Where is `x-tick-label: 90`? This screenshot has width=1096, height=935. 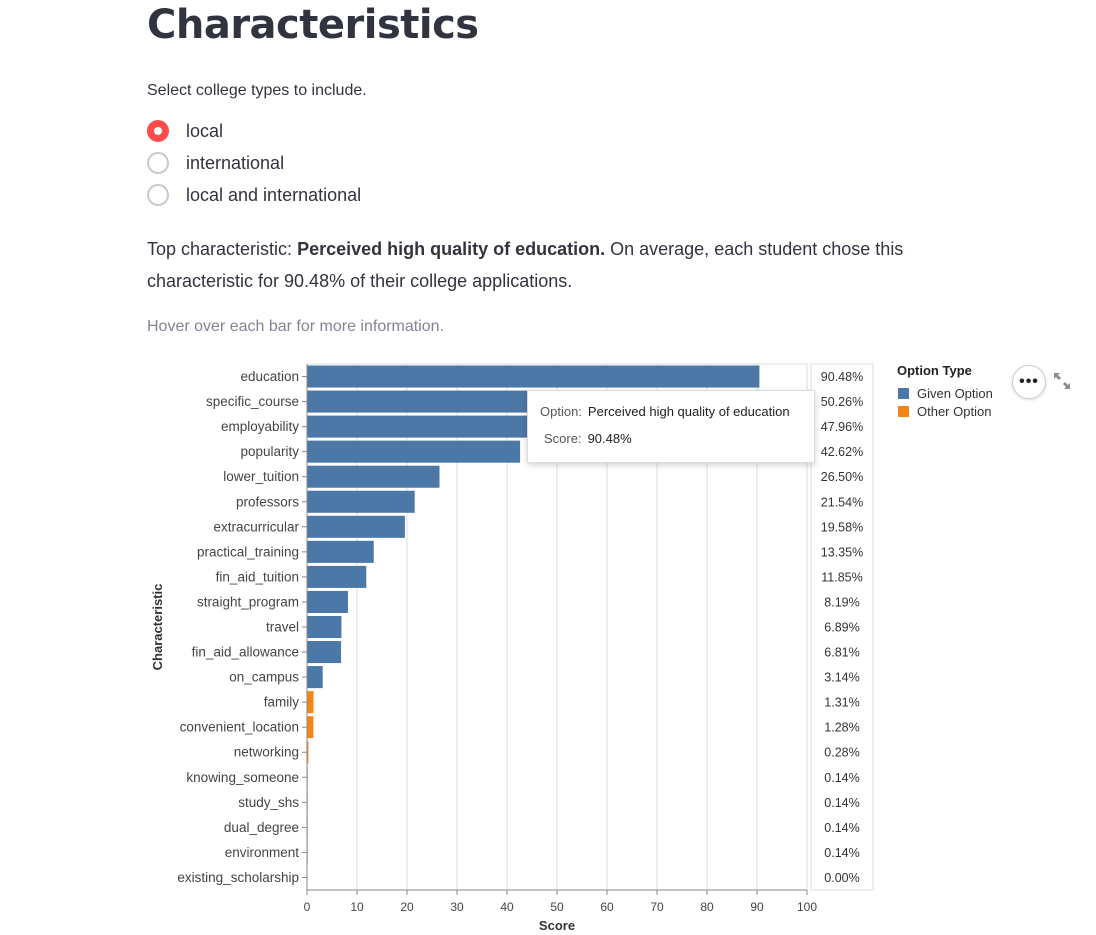 x-tick-label: 90 is located at coordinates (757, 907).